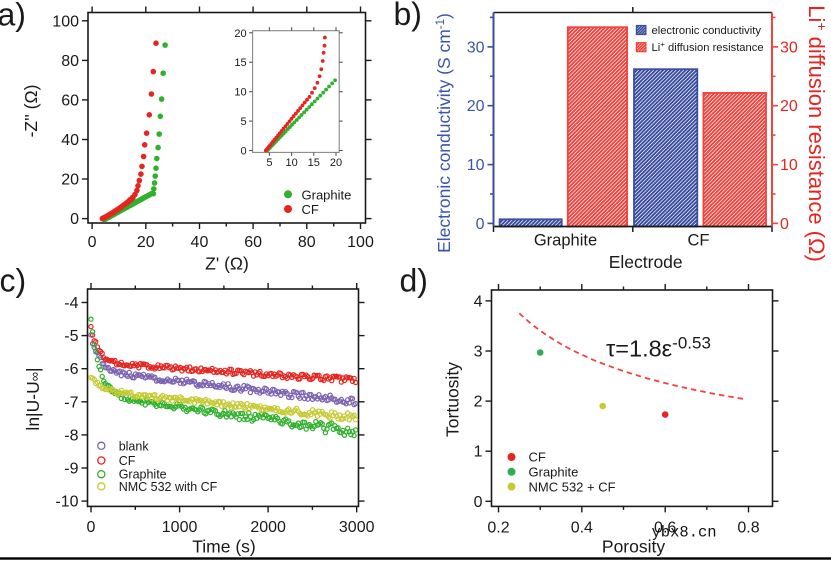 This screenshot has height=563, width=831. I want to click on svg-text: 1, so click(478, 452).